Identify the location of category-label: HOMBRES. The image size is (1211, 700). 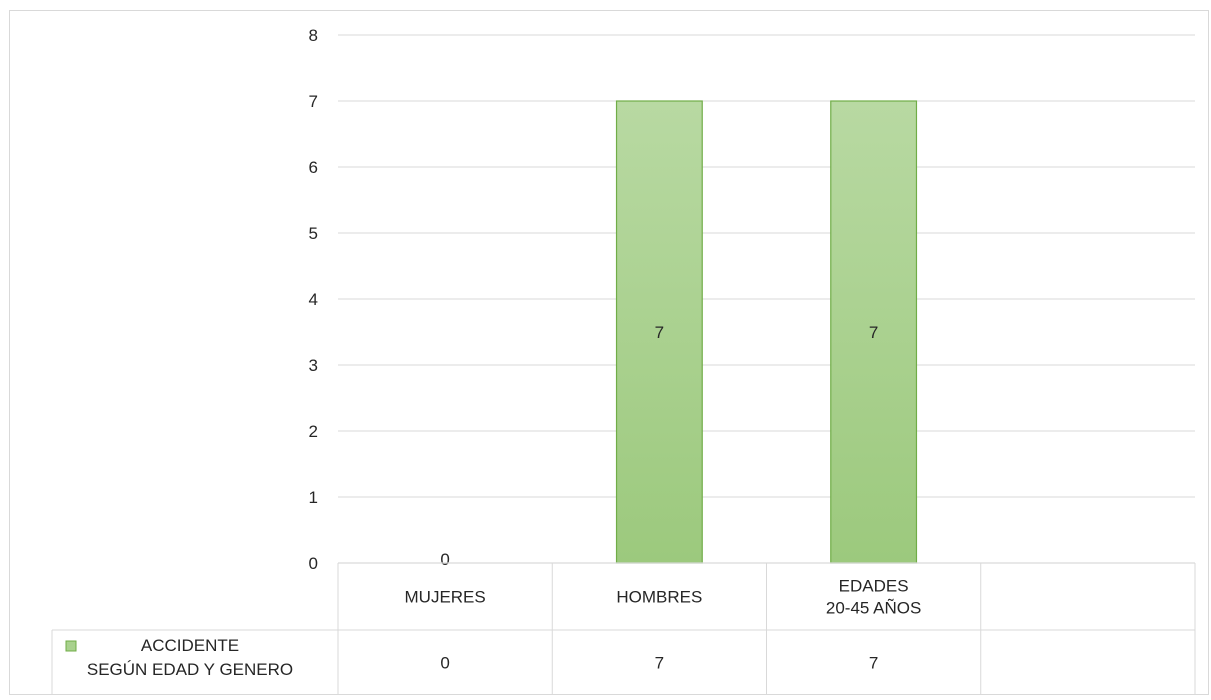
(659, 597).